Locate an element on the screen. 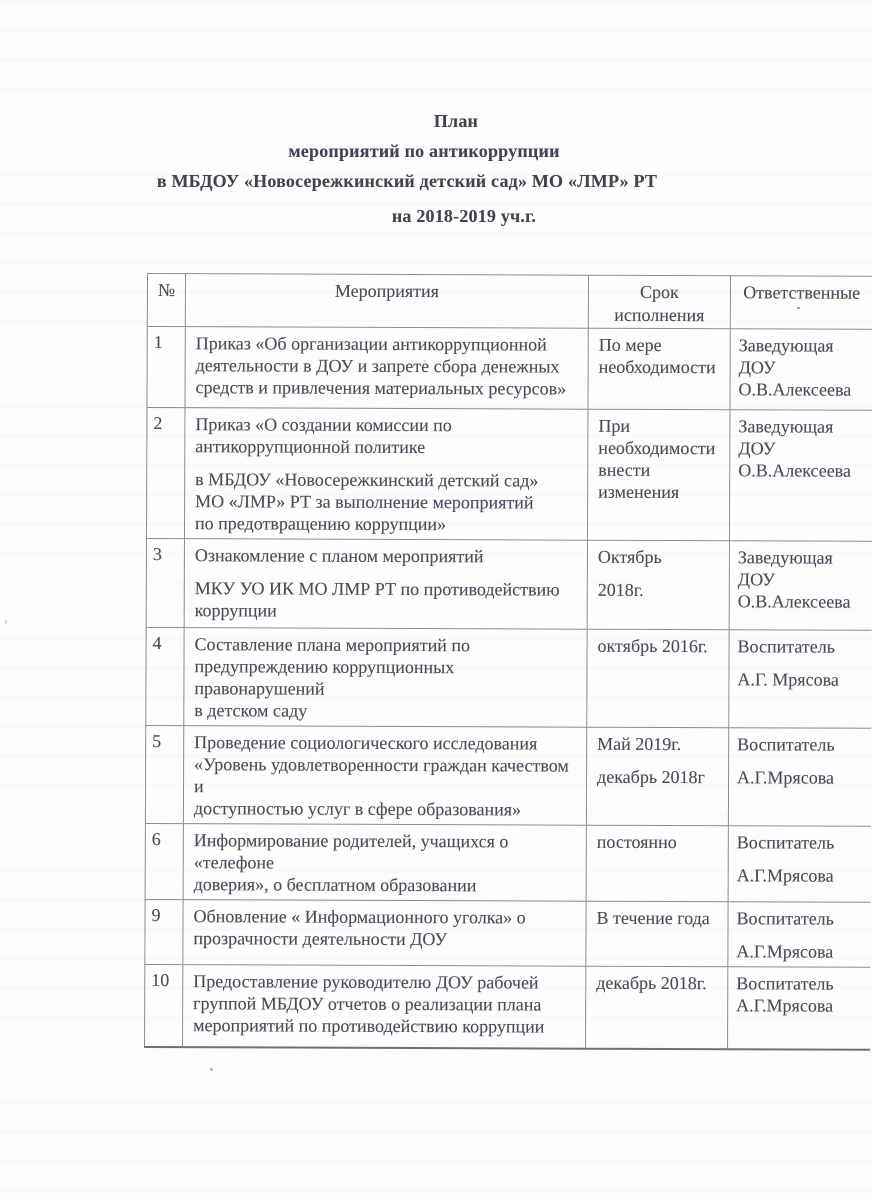  column-header-2: Мероприятия is located at coordinates (387, 301).